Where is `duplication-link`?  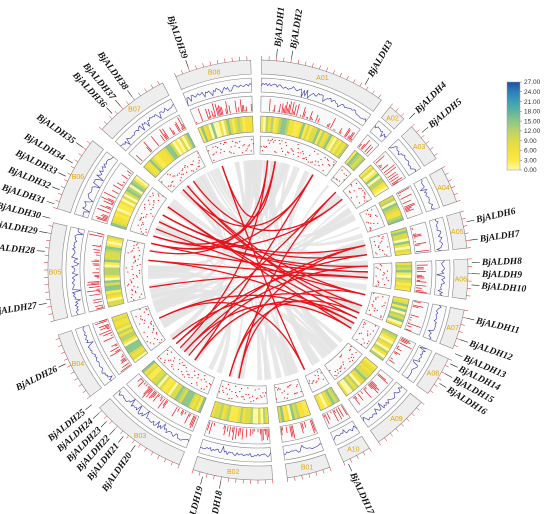
duplication-link is located at coordinates (272, 248).